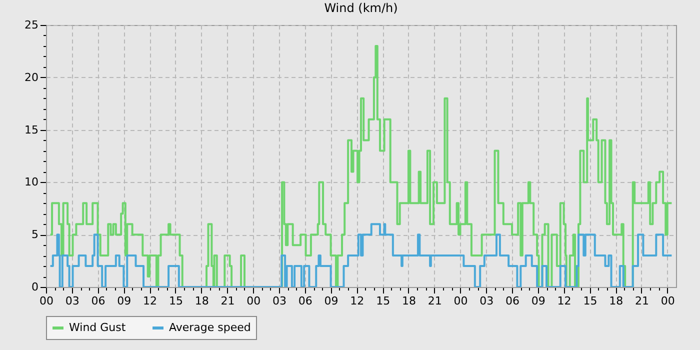 The width and height of the screenshot is (700, 350). Describe the element at coordinates (35, 235) in the screenshot. I see `y-tick-label: 5` at that location.